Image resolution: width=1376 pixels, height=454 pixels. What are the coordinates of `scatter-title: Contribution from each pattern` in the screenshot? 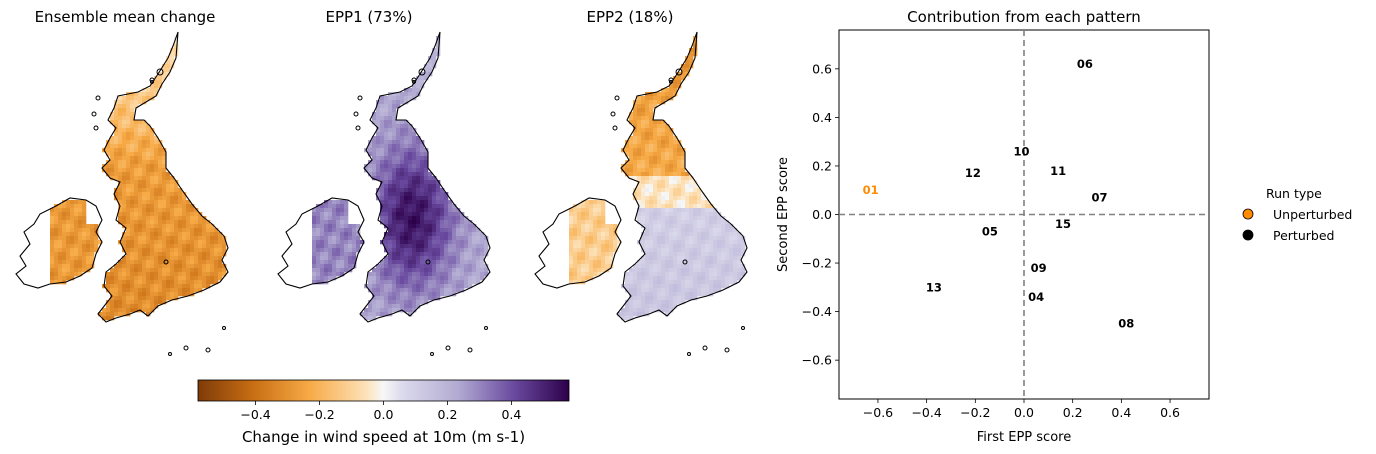 It's located at (1024, 17).